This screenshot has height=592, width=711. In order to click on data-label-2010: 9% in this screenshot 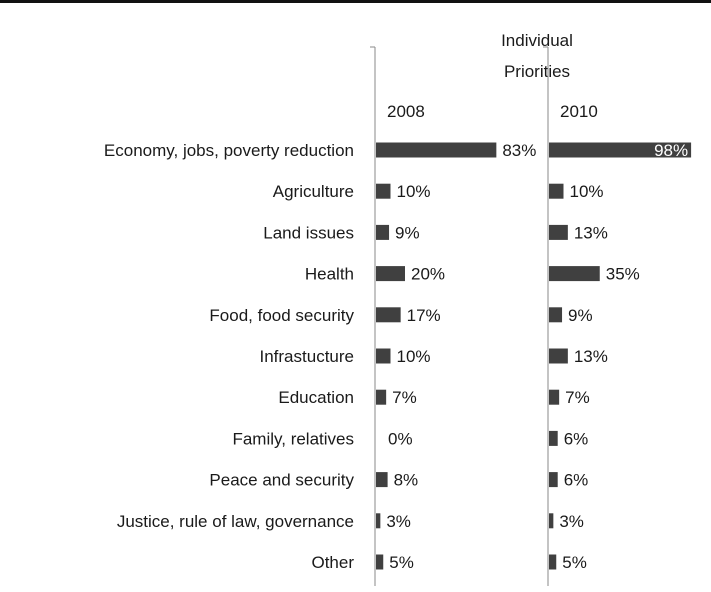, I will do `click(580, 315)`.